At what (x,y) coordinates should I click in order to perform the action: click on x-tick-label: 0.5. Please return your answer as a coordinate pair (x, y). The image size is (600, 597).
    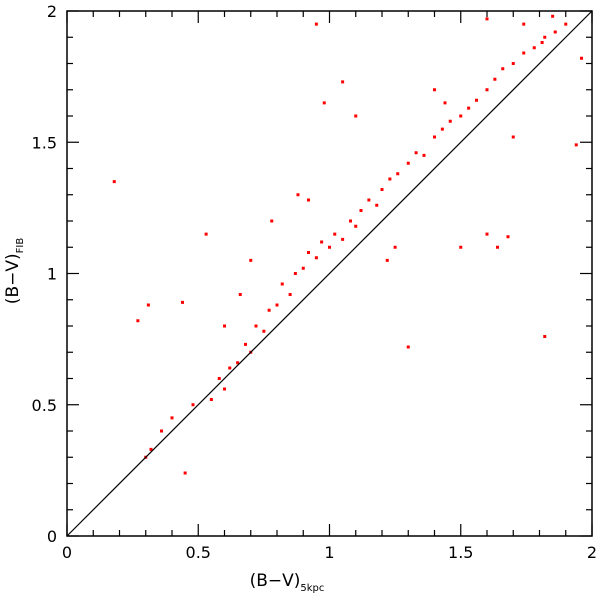
    Looking at the image, I should click on (198, 552).